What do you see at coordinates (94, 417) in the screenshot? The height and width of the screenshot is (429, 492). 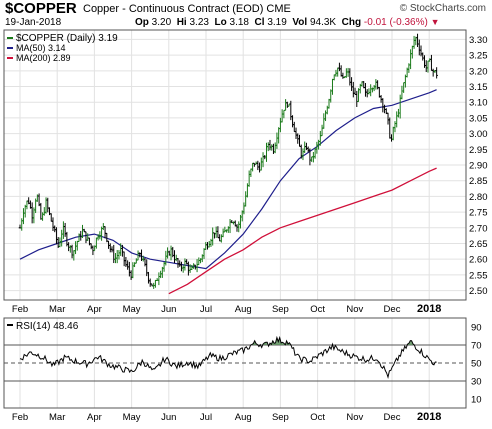 I see `rsi-x-tick-label: Apr` at bounding box center [94, 417].